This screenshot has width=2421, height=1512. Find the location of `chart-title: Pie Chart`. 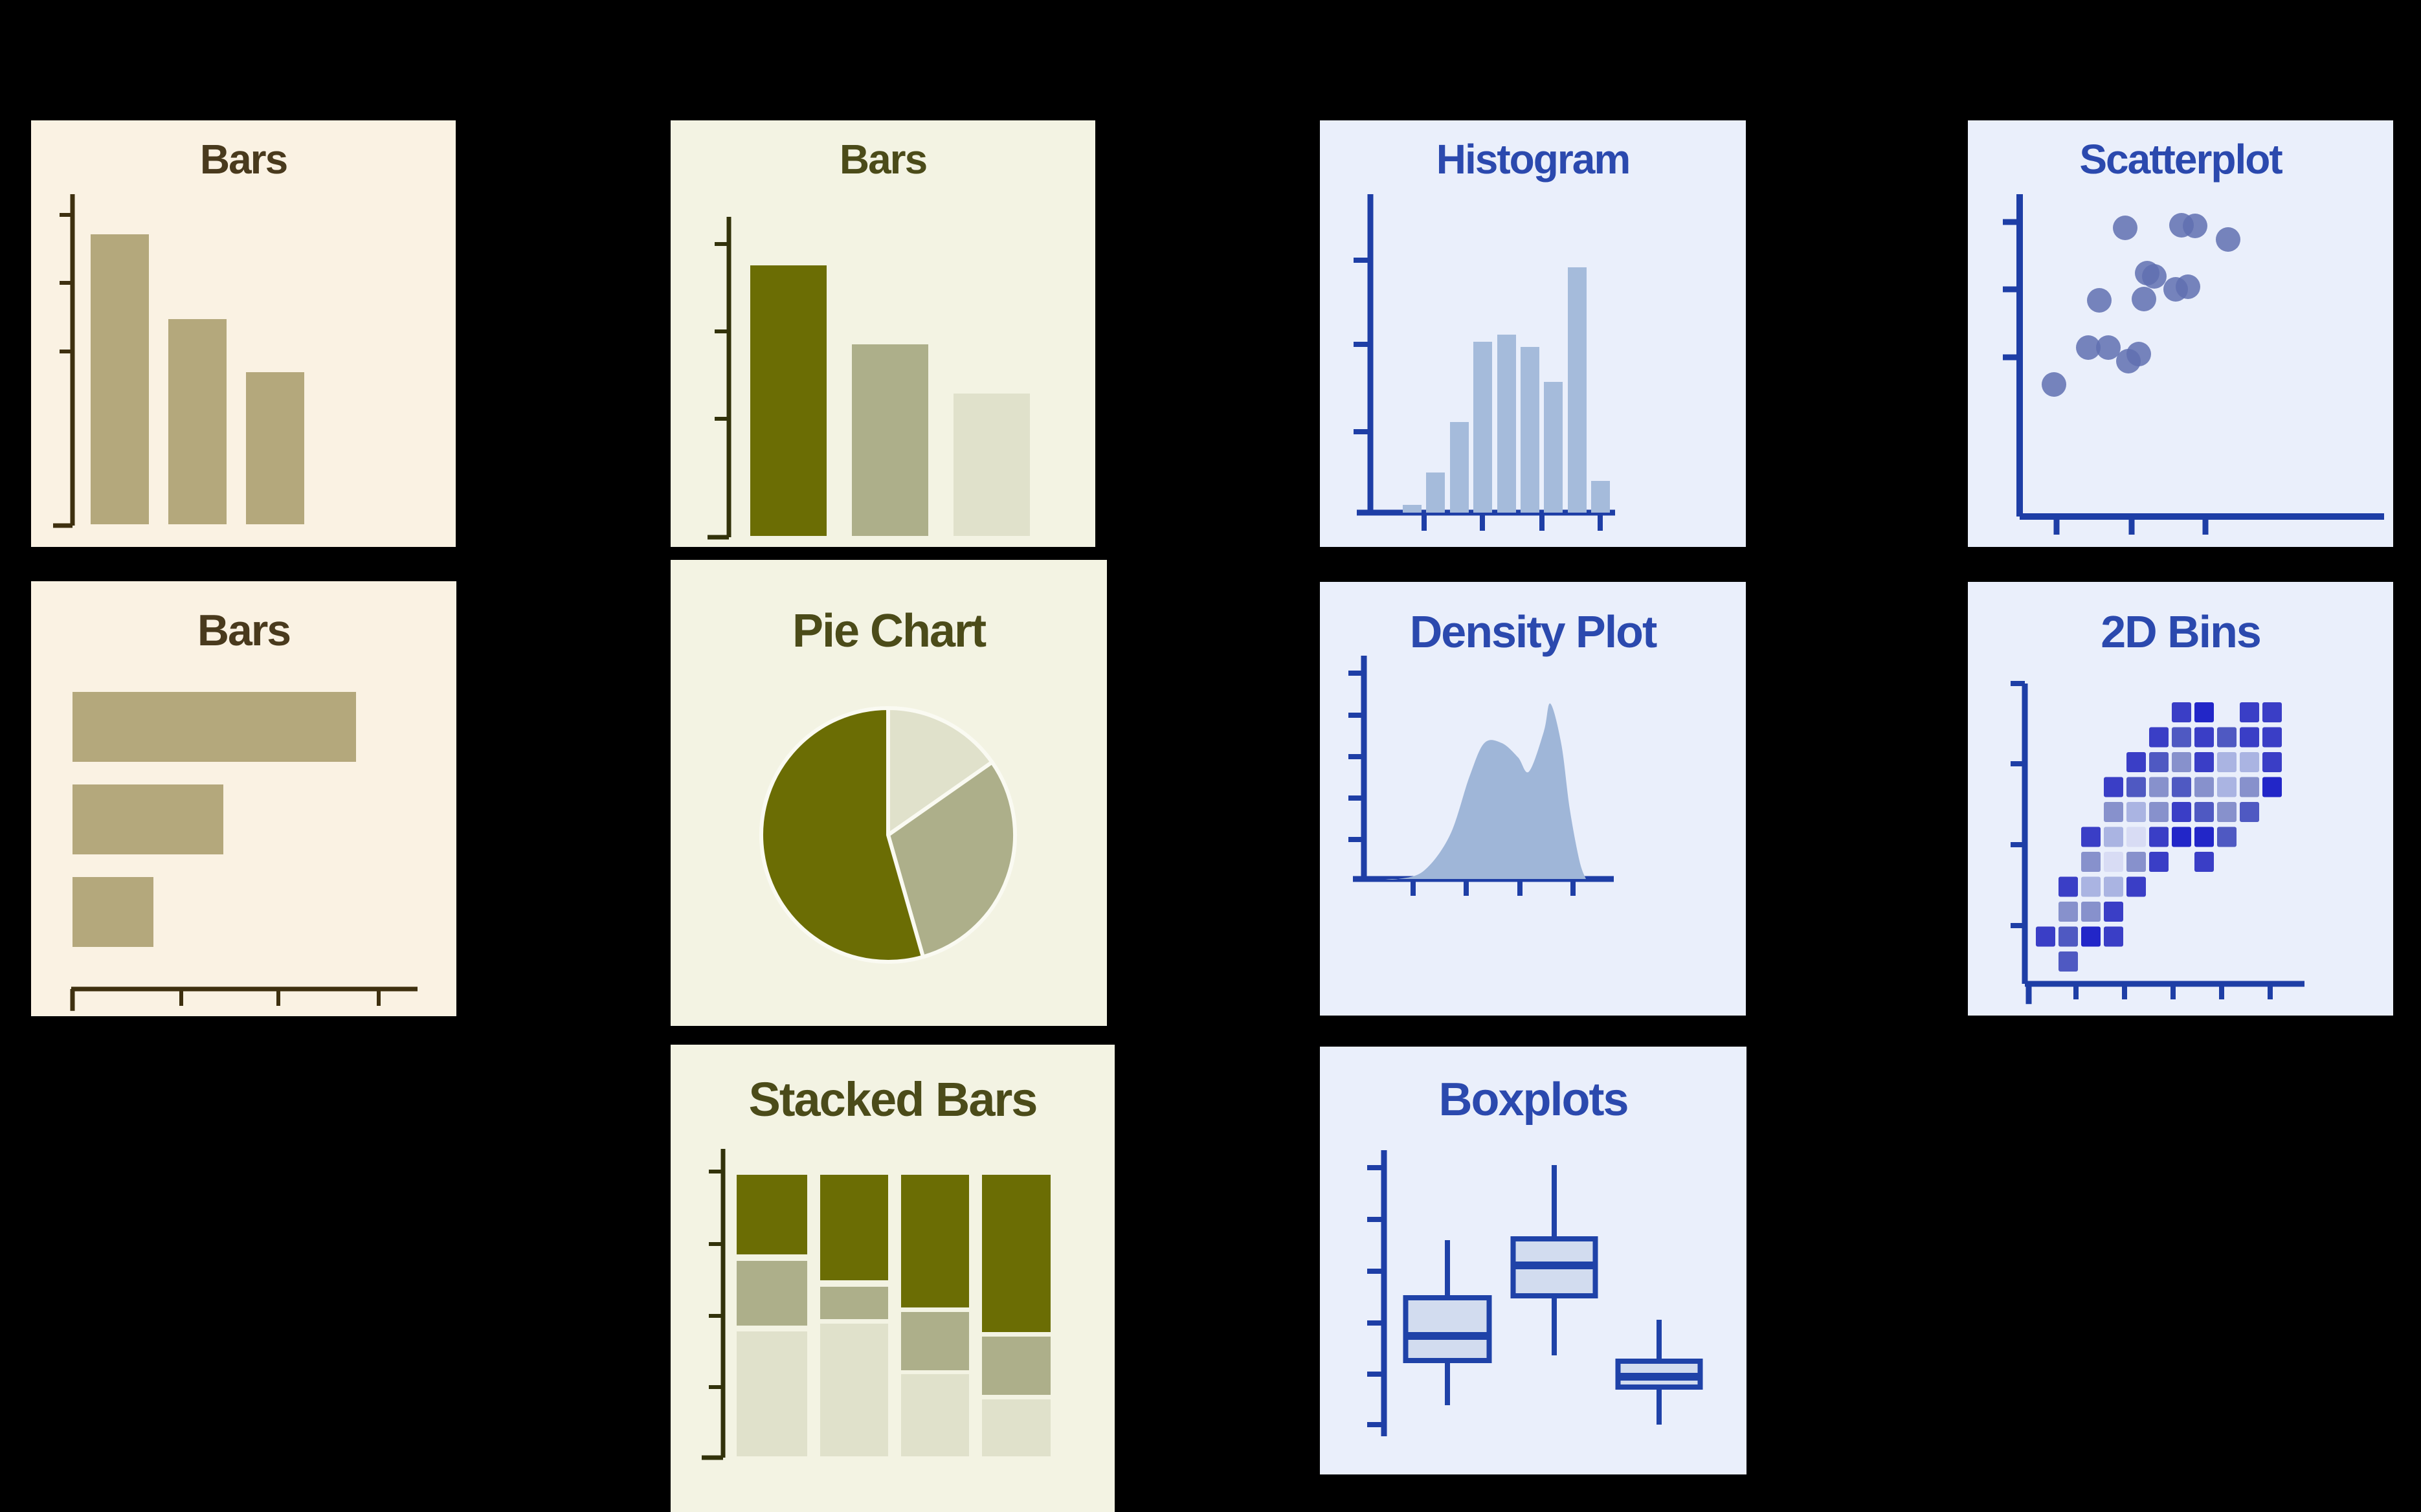

chart-title: Pie Chart is located at coordinates (889, 631).